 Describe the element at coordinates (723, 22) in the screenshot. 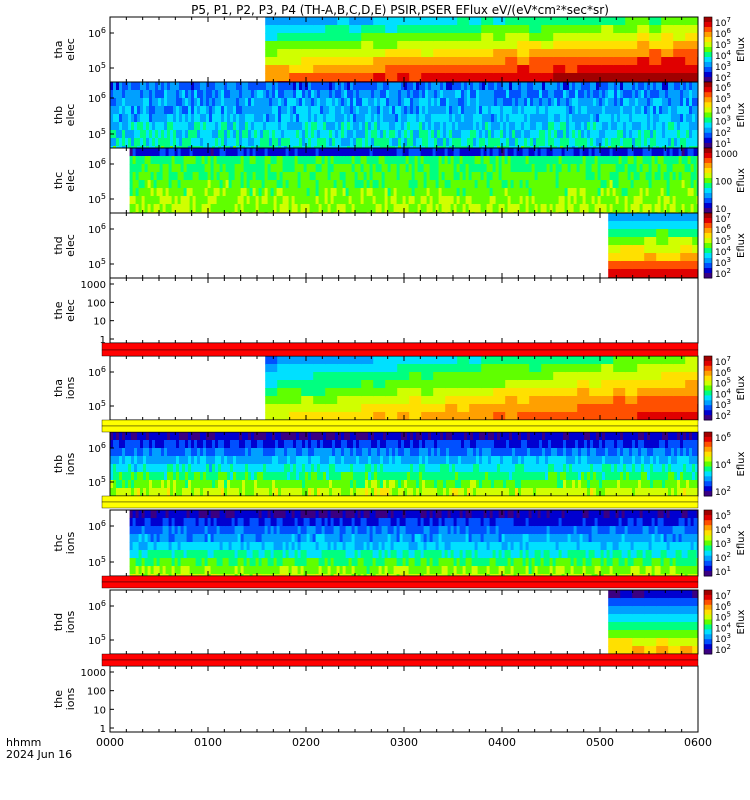

I see `colorbar-tick-label: 107` at that location.